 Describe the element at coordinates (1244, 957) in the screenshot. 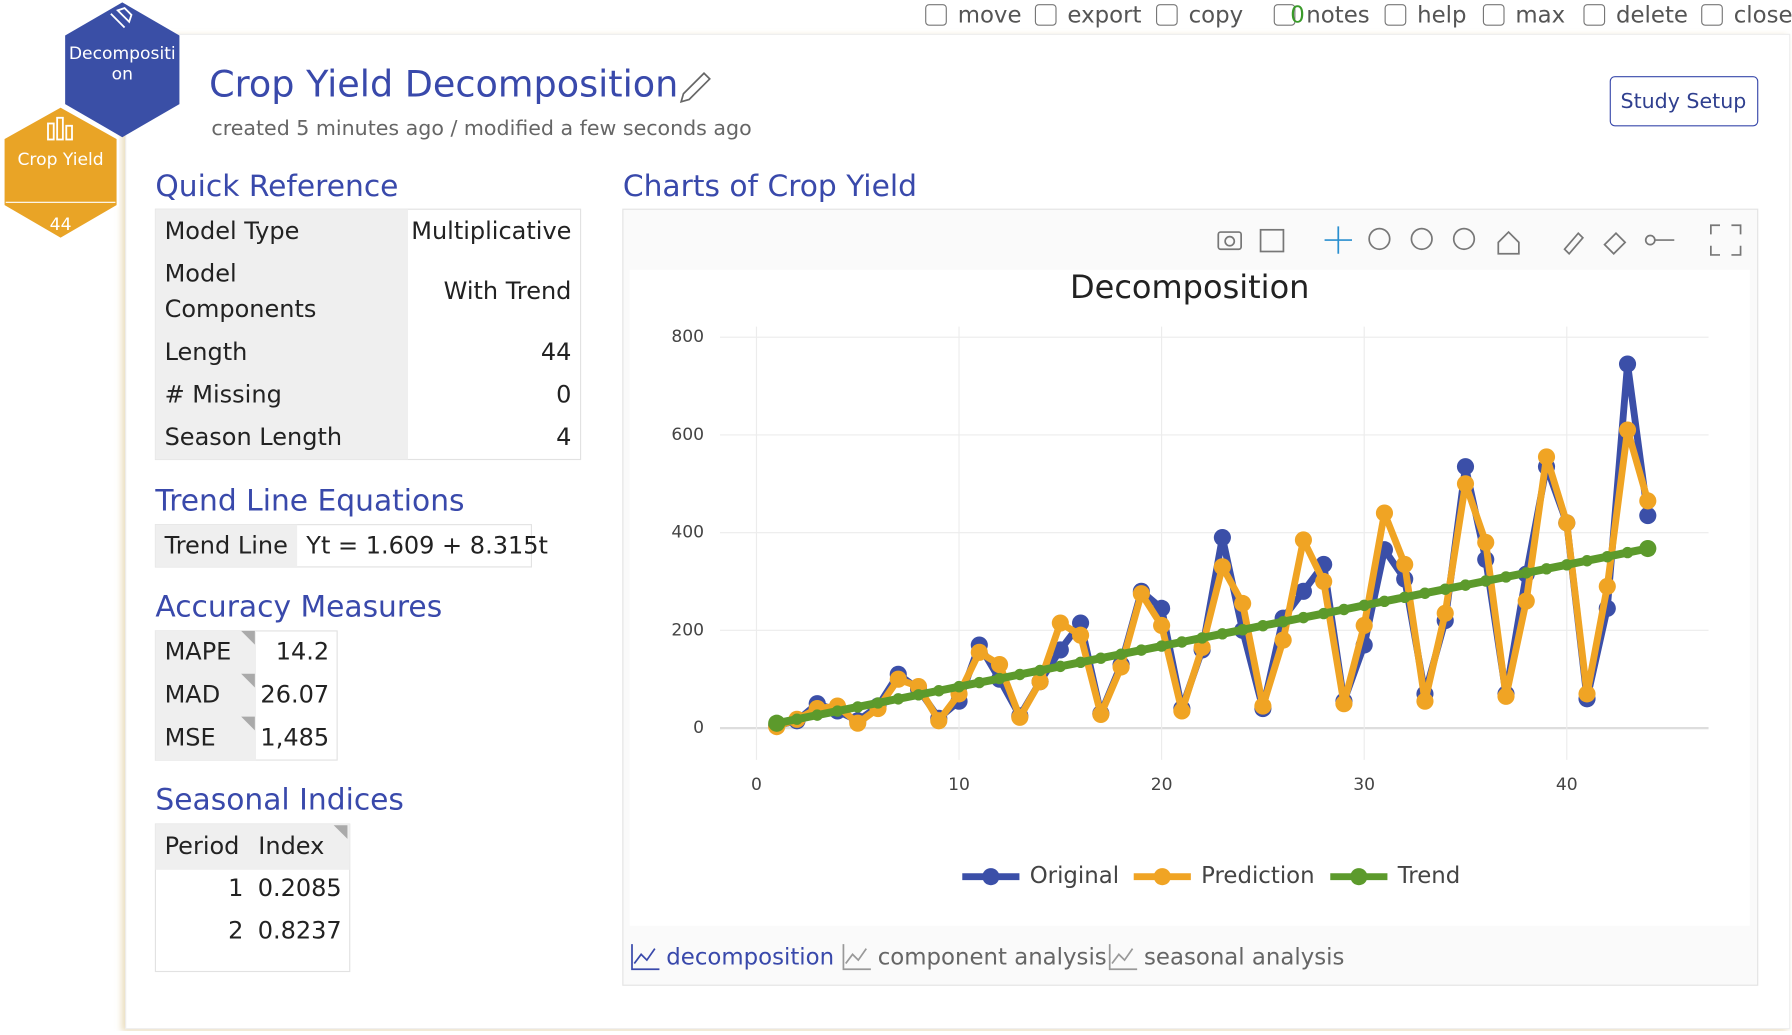

I see `tab: seasonal analysis` at that location.